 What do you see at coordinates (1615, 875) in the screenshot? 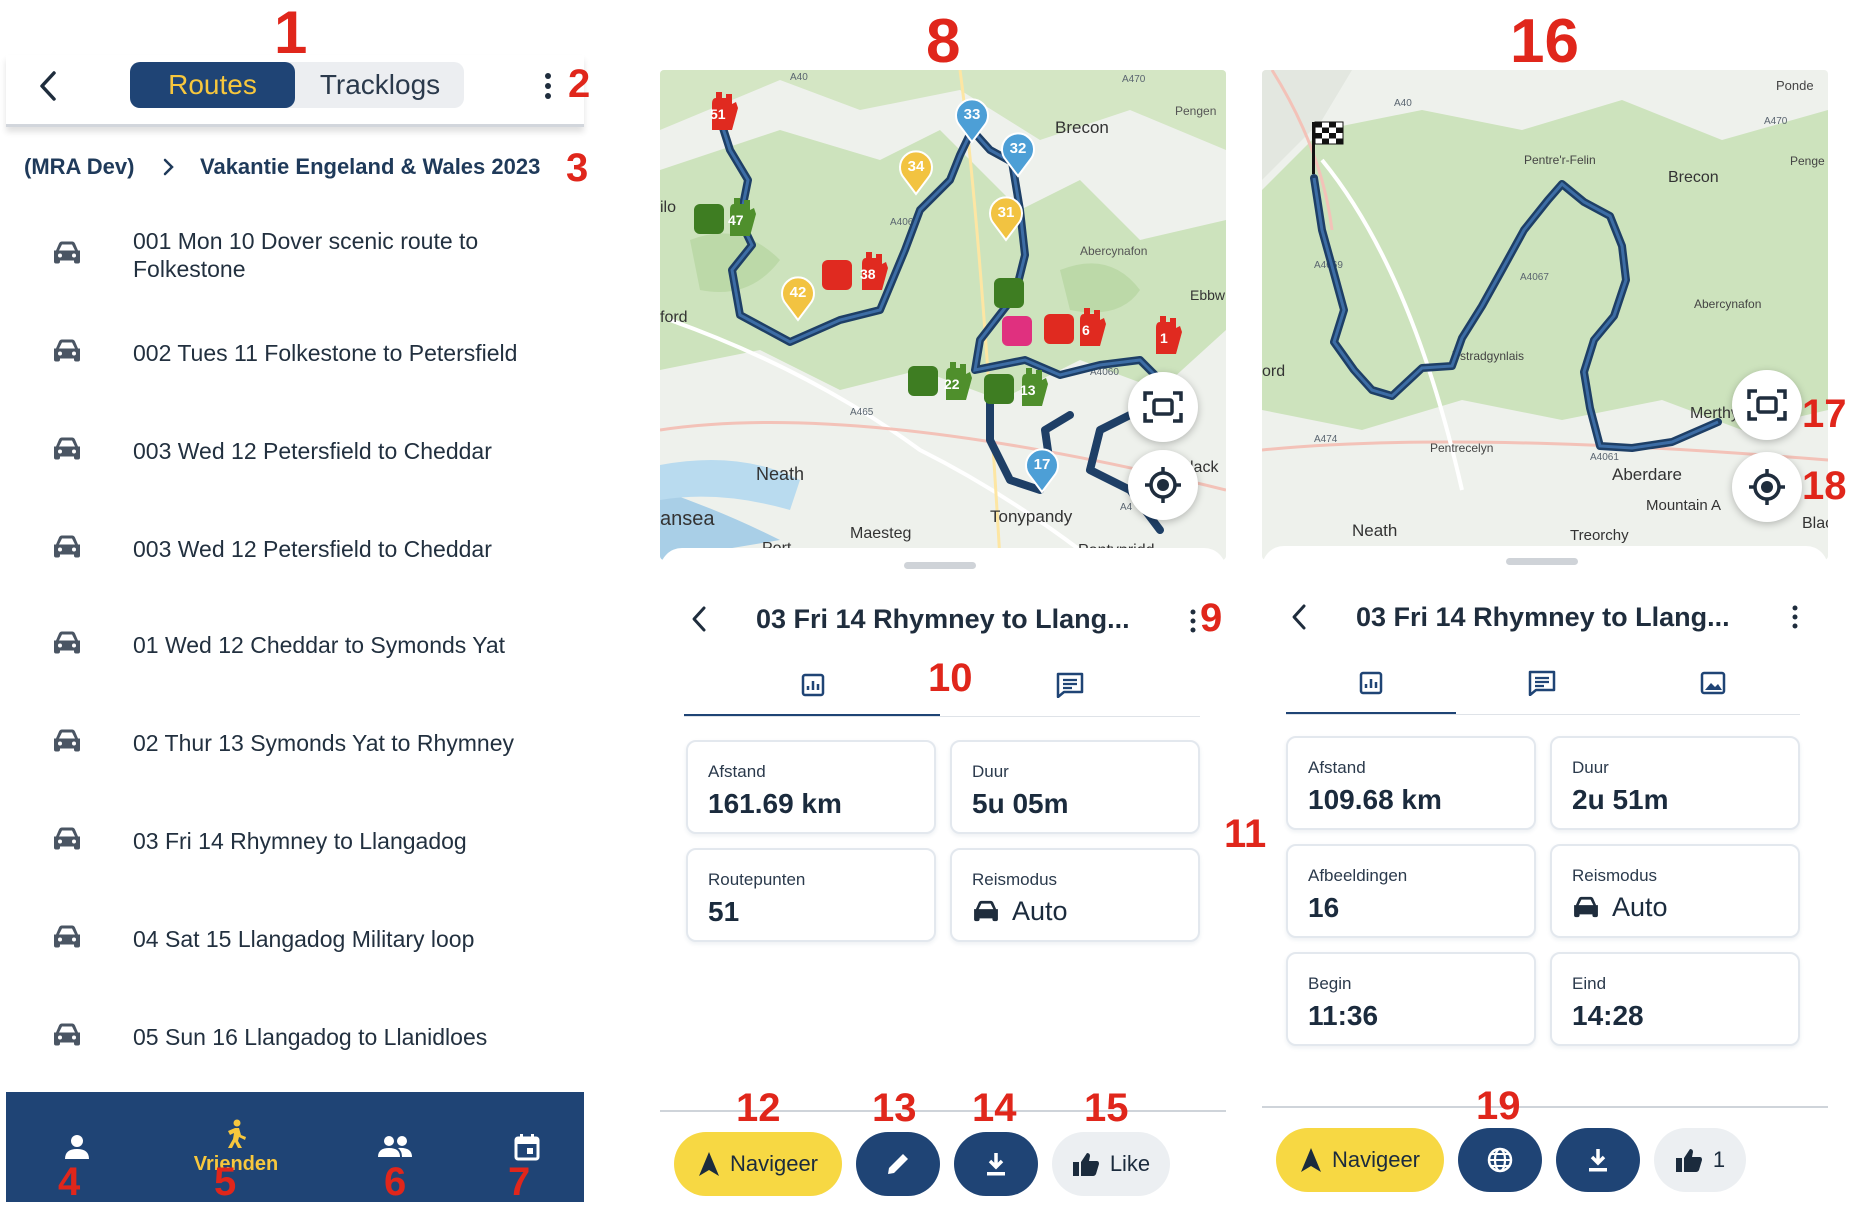
I see `stat-label: Reismodus` at bounding box center [1615, 875].